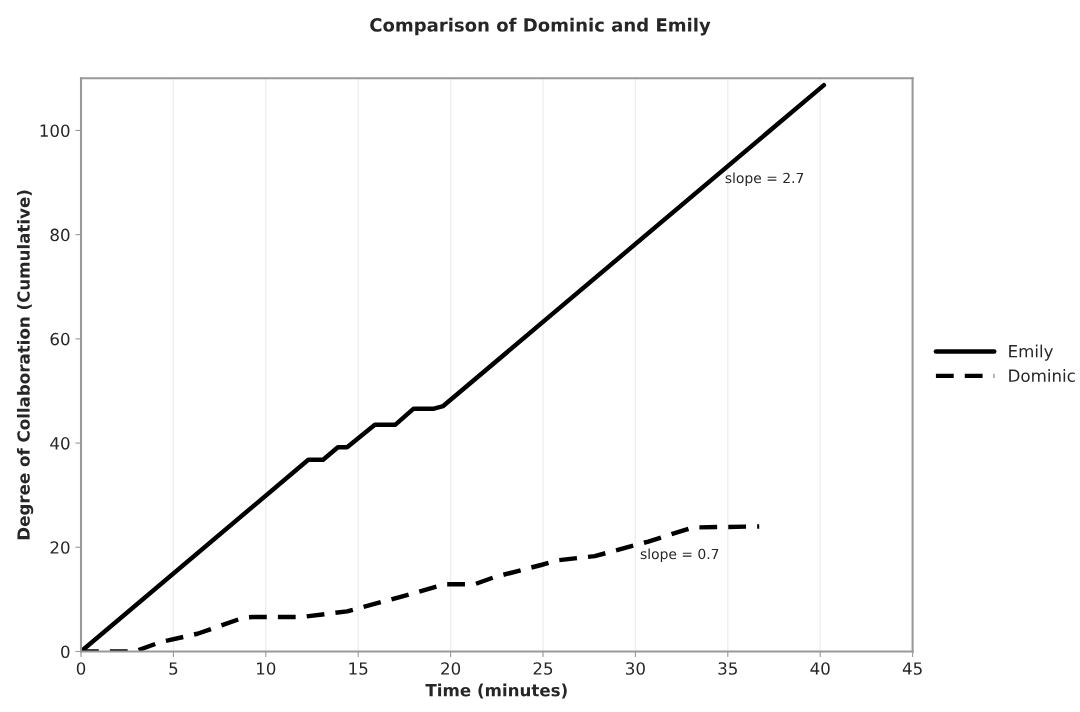 The height and width of the screenshot is (712, 1080). Describe the element at coordinates (727, 668) in the screenshot. I see `x-tick-label: 35` at that location.